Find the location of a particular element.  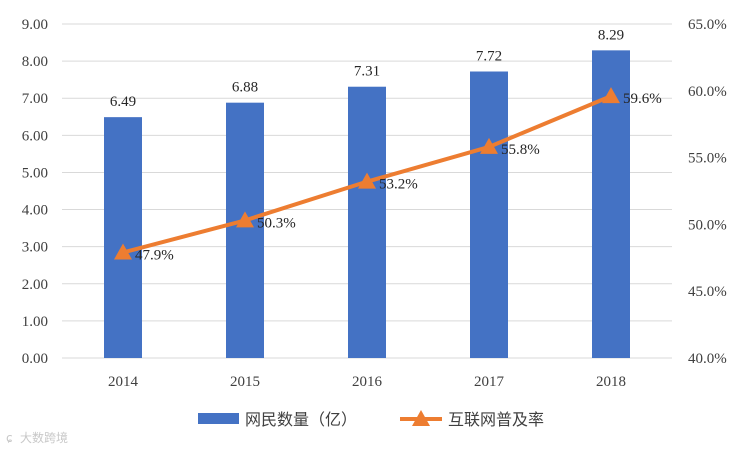

y-left-tick-label: 3.00 is located at coordinates (35, 248).